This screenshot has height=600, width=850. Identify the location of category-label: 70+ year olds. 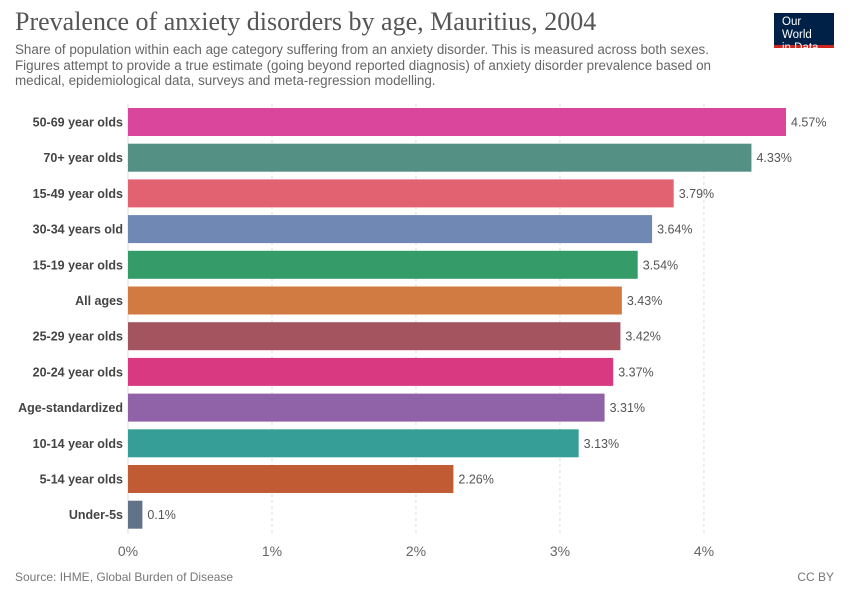
(83, 158).